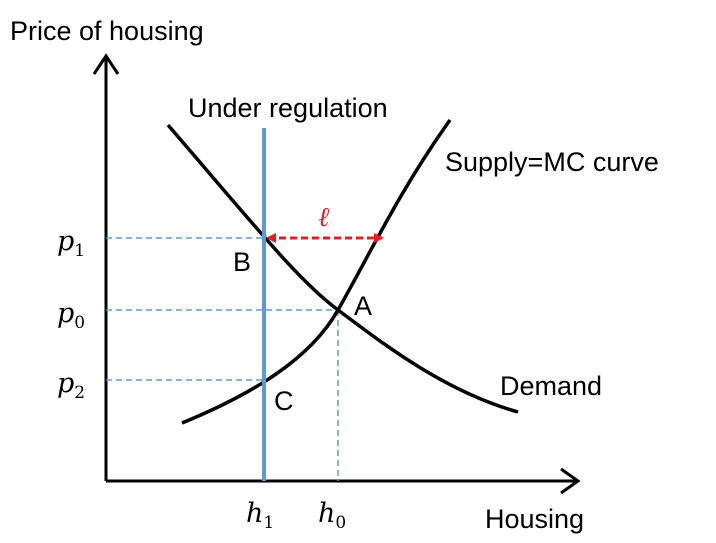 This screenshot has height=543, width=716. Describe the element at coordinates (71, 315) in the screenshot. I see `p0-label: p0` at that location.